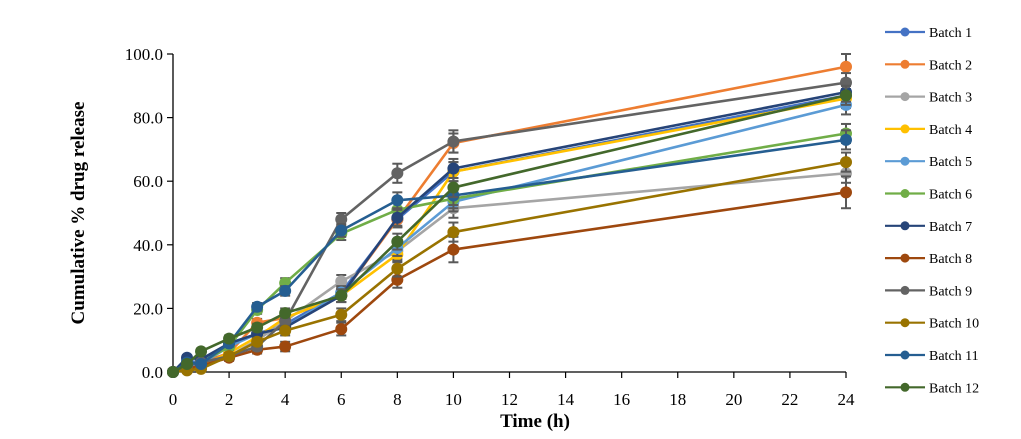  I want to click on legend-item: Batch 6, so click(928, 195).